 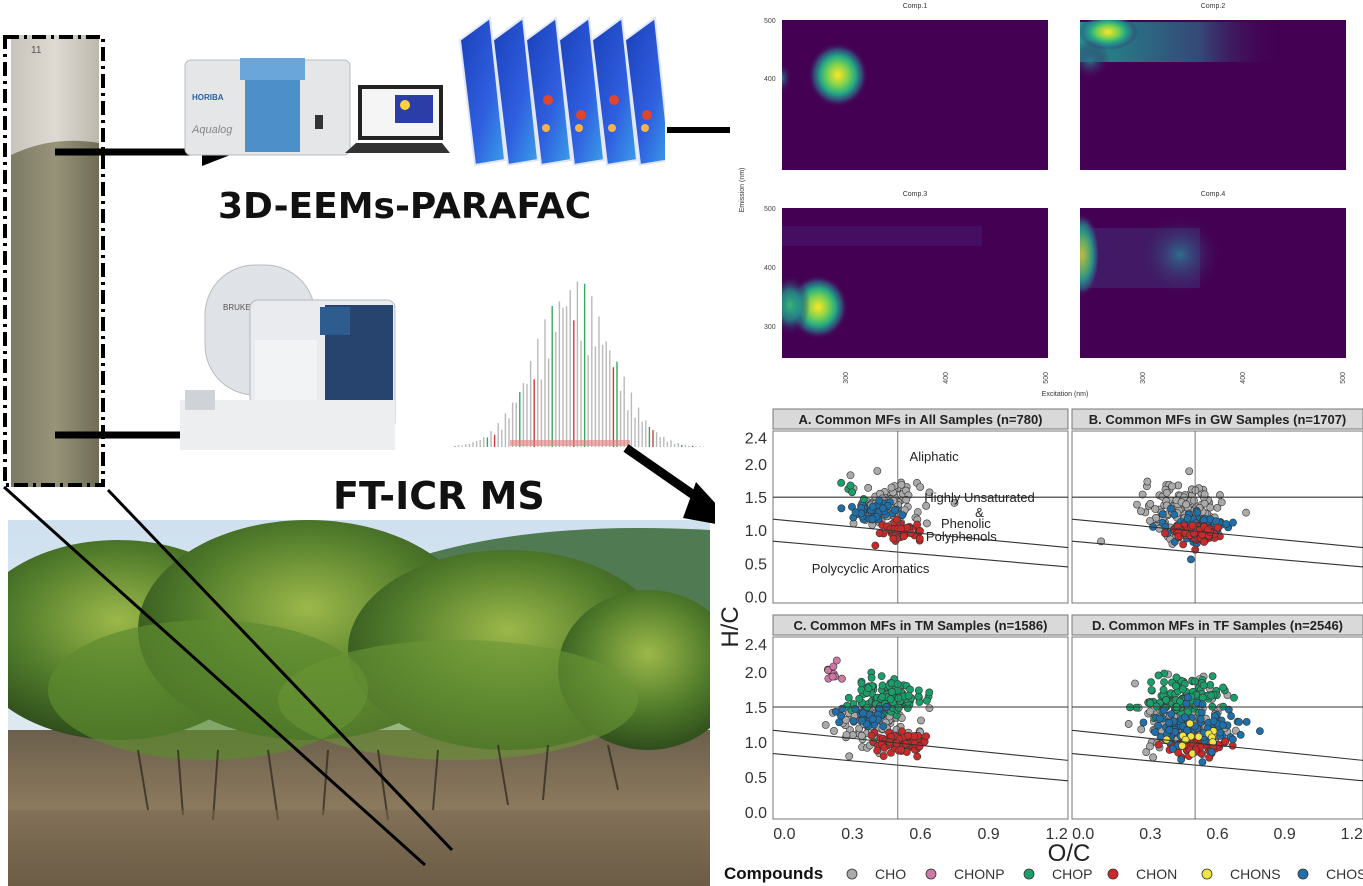 What do you see at coordinates (1142, 874) in the screenshot?
I see `vk-legend-item-chon: CHON` at bounding box center [1142, 874].